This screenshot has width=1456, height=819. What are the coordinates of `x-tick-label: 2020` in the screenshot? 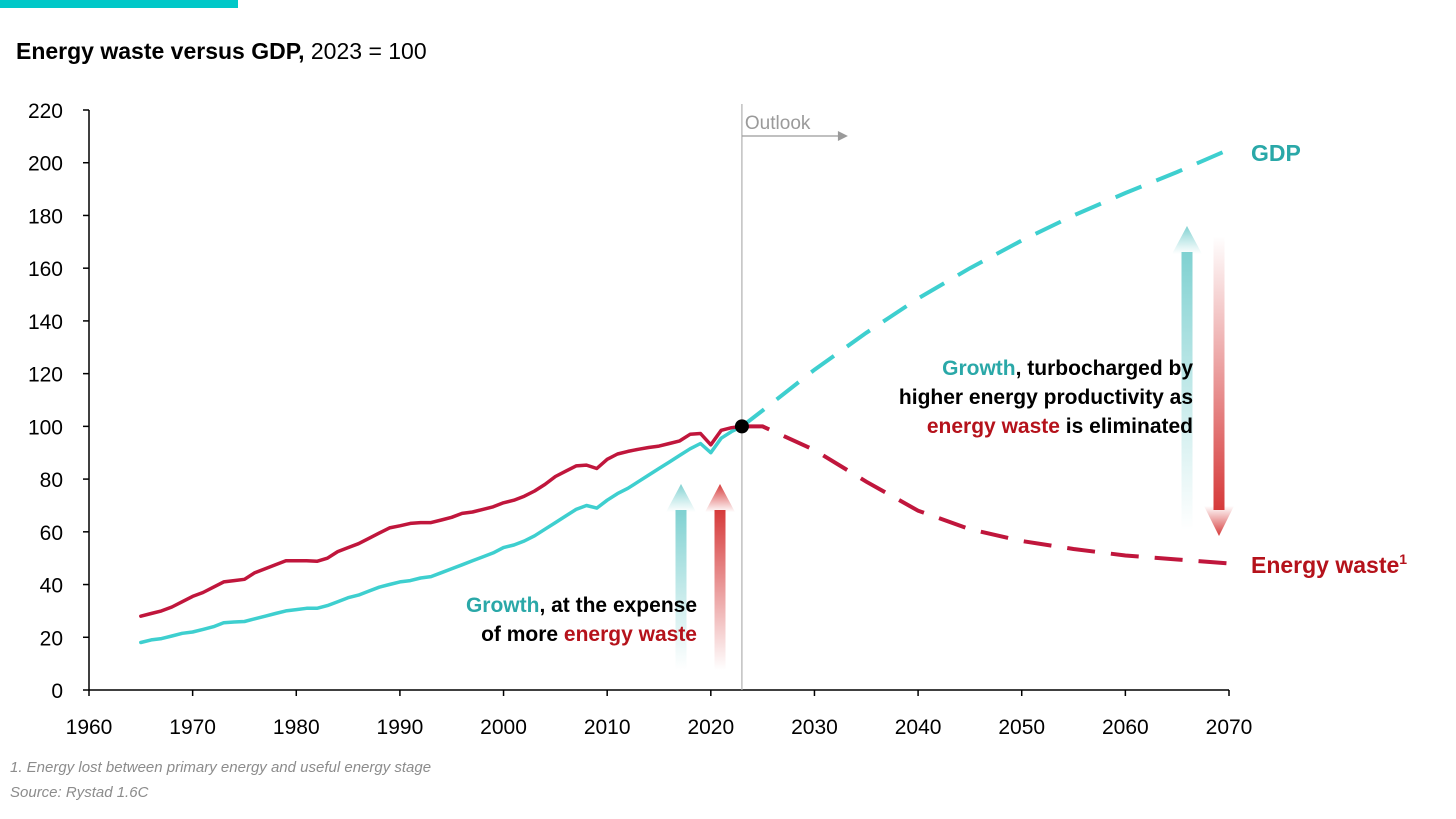 It's located at (710, 727).